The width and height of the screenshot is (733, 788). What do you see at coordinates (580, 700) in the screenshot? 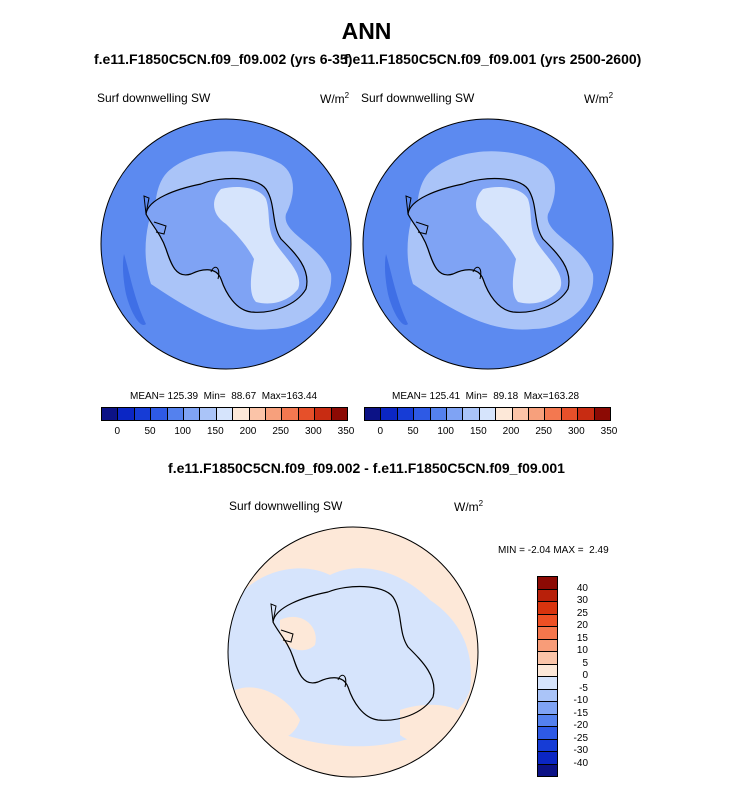
I see `colorbar-tick-label: -10` at bounding box center [580, 700].